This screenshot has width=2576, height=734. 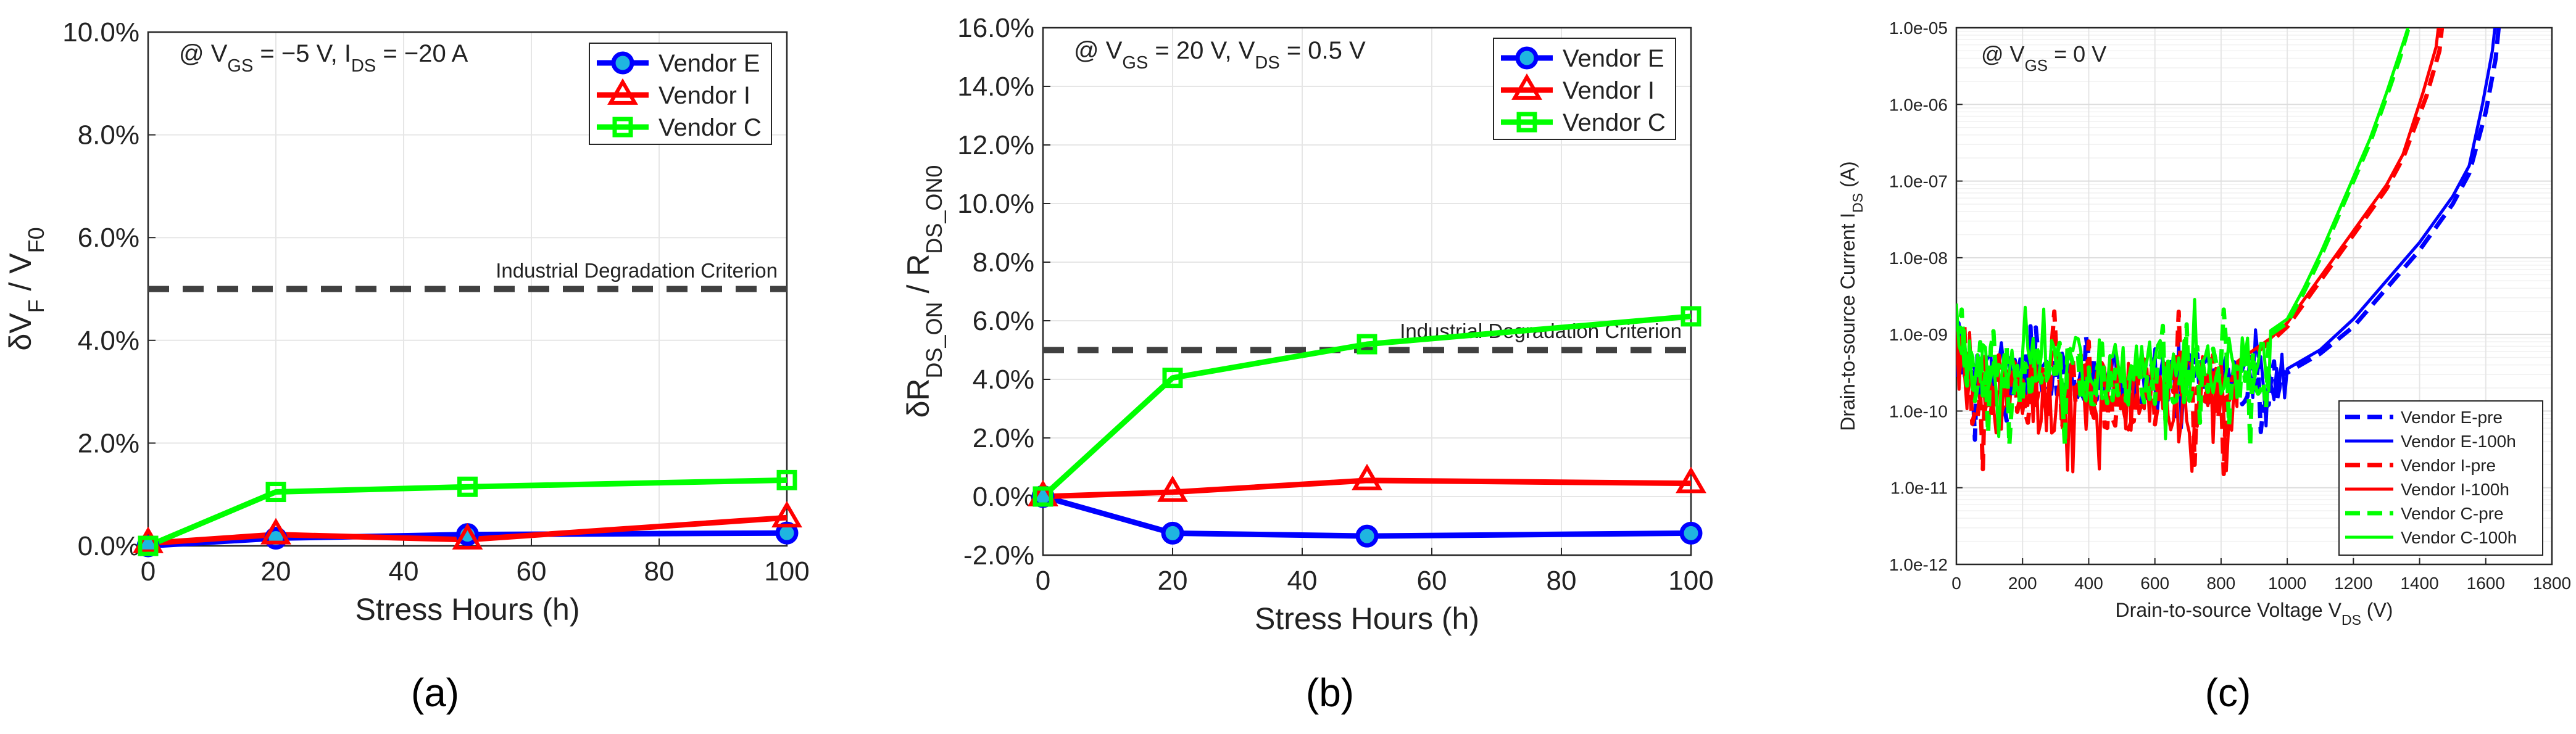 What do you see at coordinates (1918, 105) in the screenshot?
I see `y-tick-label: 1.0e-06` at bounding box center [1918, 105].